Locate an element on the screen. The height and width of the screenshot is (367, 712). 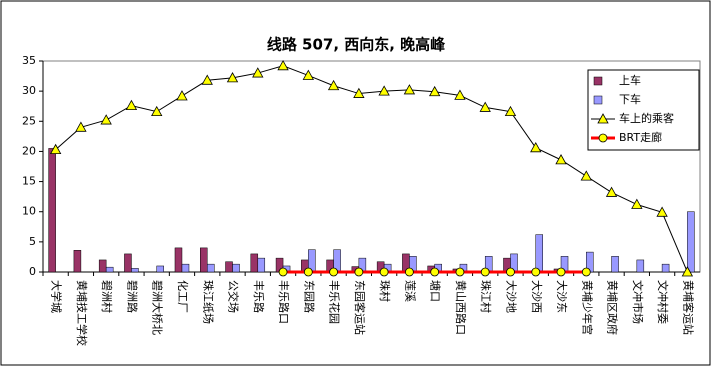
x-tick-label: 化工厂 is located at coordinates (183, 296).